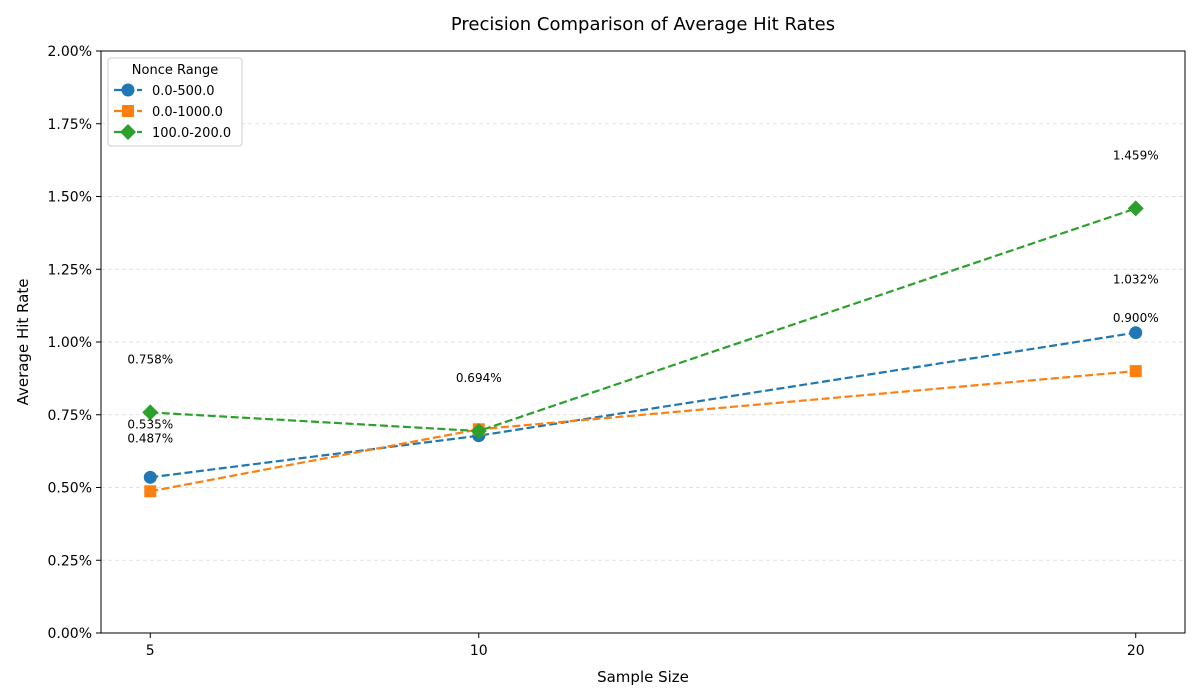  I want to click on x-tick-label: 20, so click(1136, 651).